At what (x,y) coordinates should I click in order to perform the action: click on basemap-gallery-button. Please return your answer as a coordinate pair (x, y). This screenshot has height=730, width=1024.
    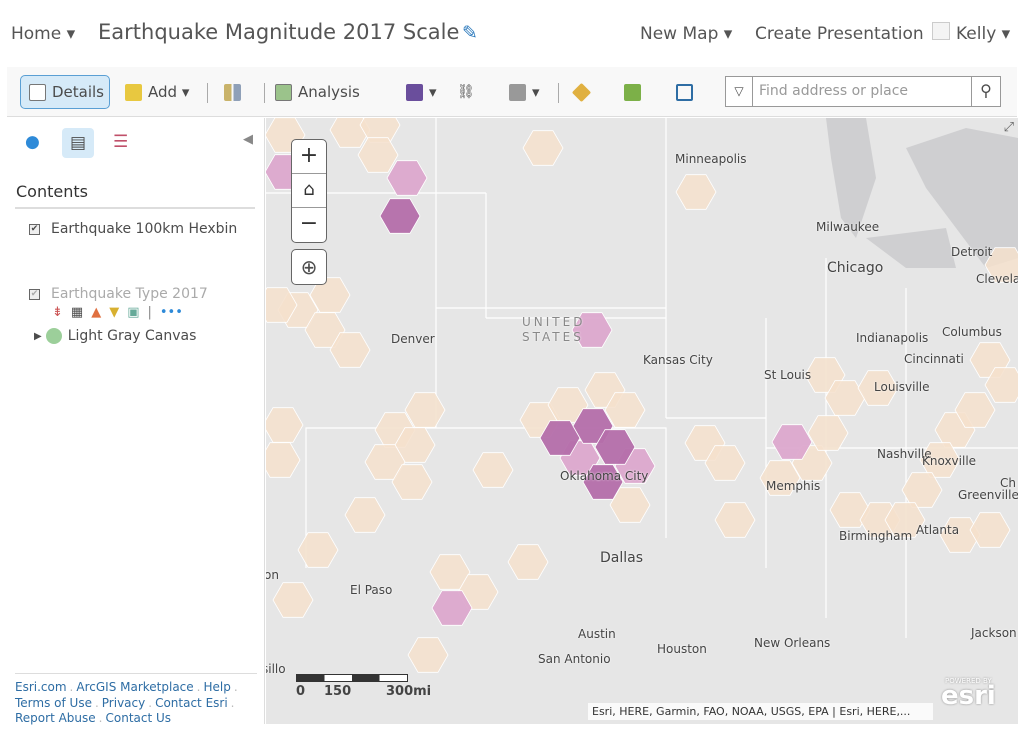
    Looking at the image, I should click on (235, 92).